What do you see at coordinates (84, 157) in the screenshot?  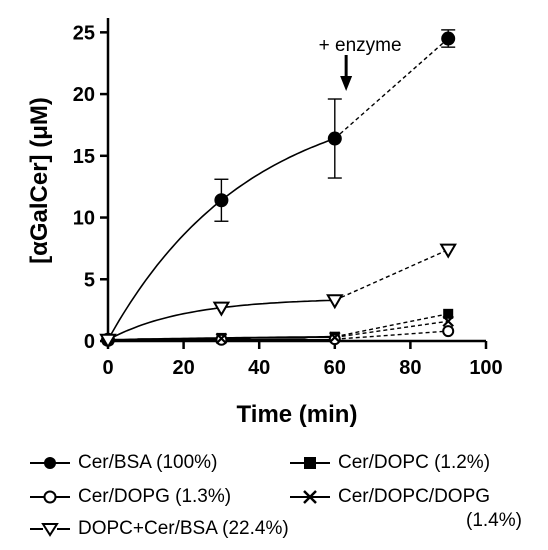 I see `y-tick-label: 15` at bounding box center [84, 157].